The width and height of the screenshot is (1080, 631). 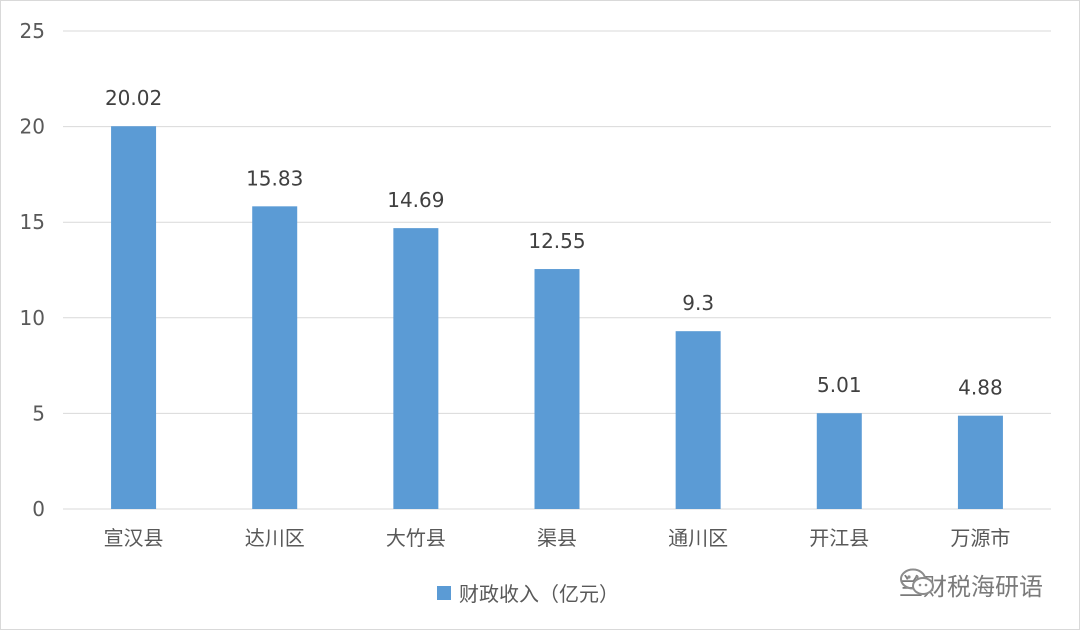 What do you see at coordinates (539, 594) in the screenshot?
I see `legend-label: 财政收入（亿元）` at bounding box center [539, 594].